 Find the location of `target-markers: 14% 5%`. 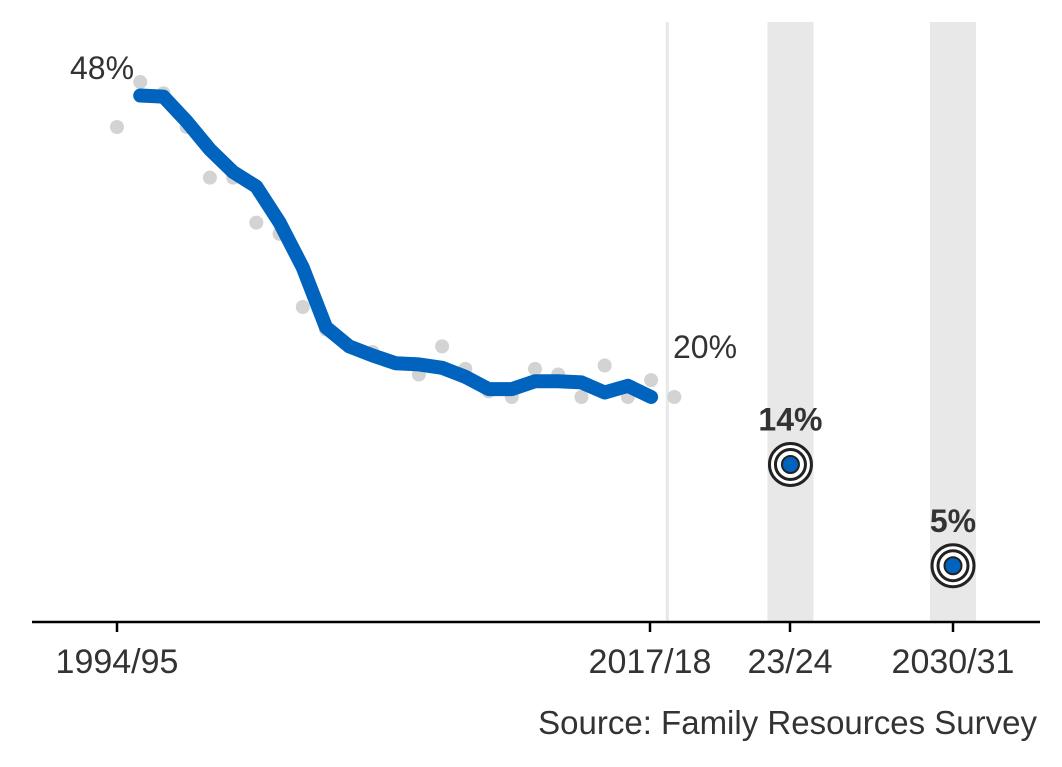

target-markers: 14% 5% is located at coordinates (867, 495).